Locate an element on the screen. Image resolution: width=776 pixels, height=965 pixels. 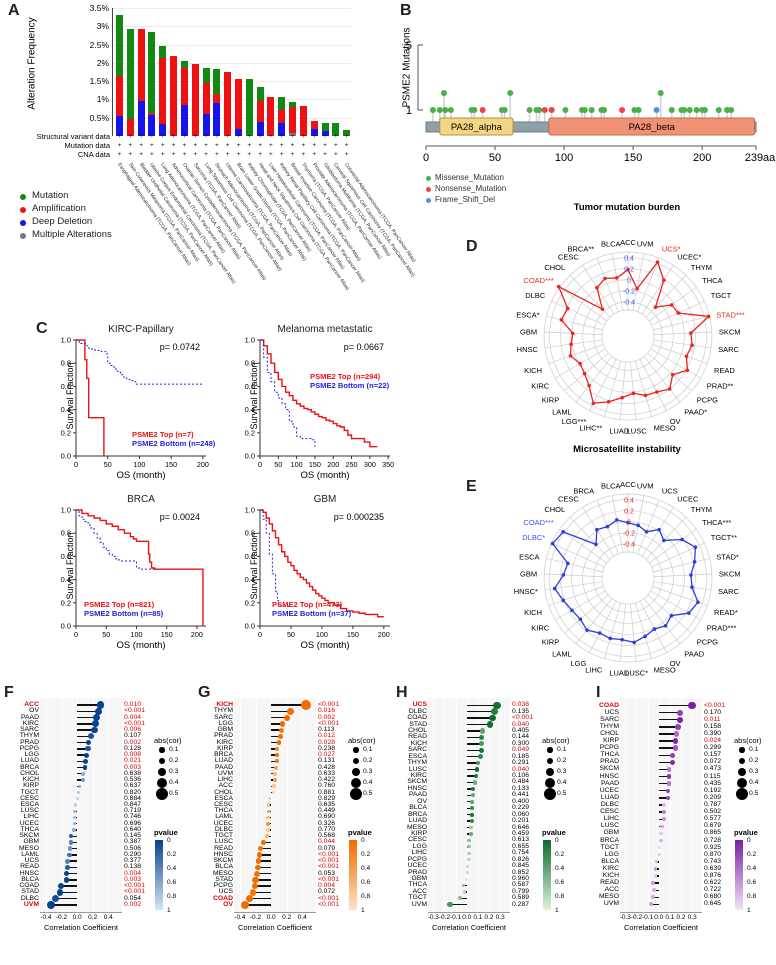
km-y-tick-label: 0.4 is located at coordinates (66, 409).